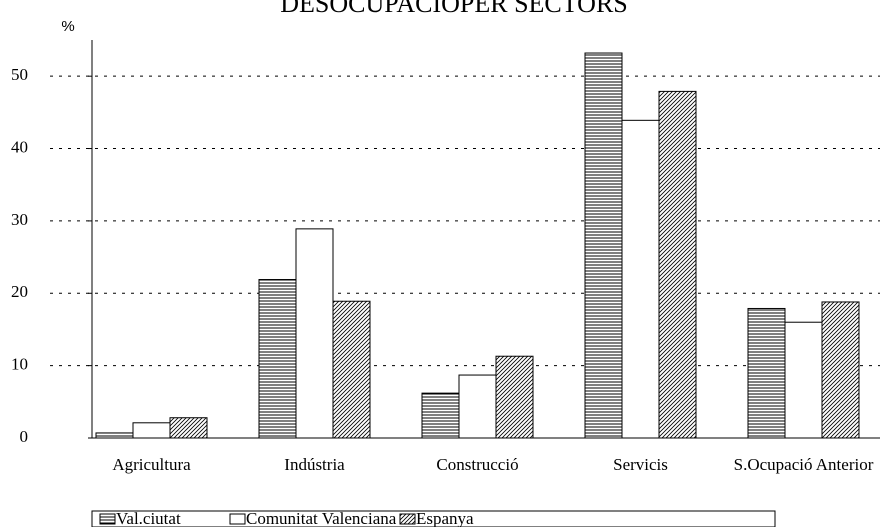 The image size is (892, 527). Describe the element at coordinates (640, 464) in the screenshot. I see `x-tick-label: Servicis` at that location.